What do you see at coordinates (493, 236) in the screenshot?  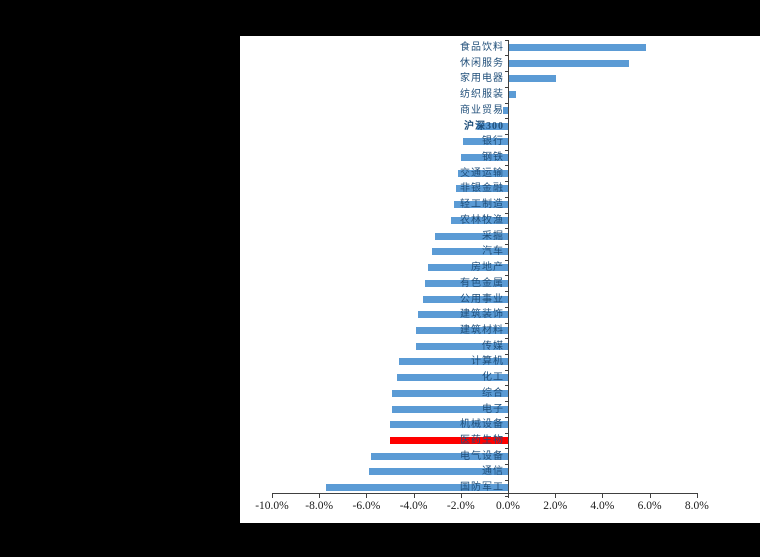 I see `category-label: 采掘` at bounding box center [493, 236].